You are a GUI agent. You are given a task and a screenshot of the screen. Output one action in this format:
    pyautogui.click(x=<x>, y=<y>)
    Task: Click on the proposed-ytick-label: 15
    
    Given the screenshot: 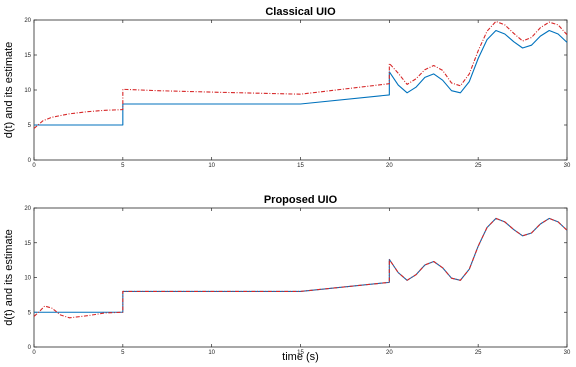 What is the action you would take?
    pyautogui.click(x=27, y=244)
    